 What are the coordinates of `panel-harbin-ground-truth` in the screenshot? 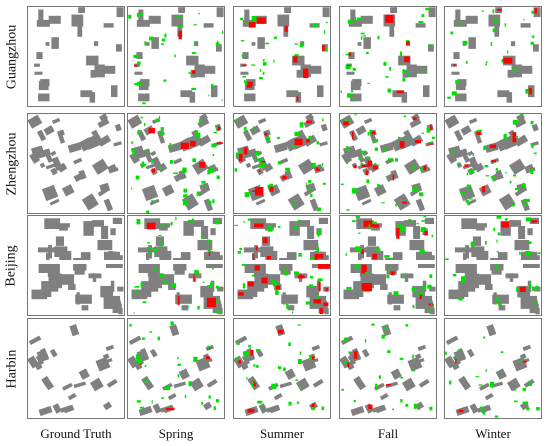 It's located at (76, 368).